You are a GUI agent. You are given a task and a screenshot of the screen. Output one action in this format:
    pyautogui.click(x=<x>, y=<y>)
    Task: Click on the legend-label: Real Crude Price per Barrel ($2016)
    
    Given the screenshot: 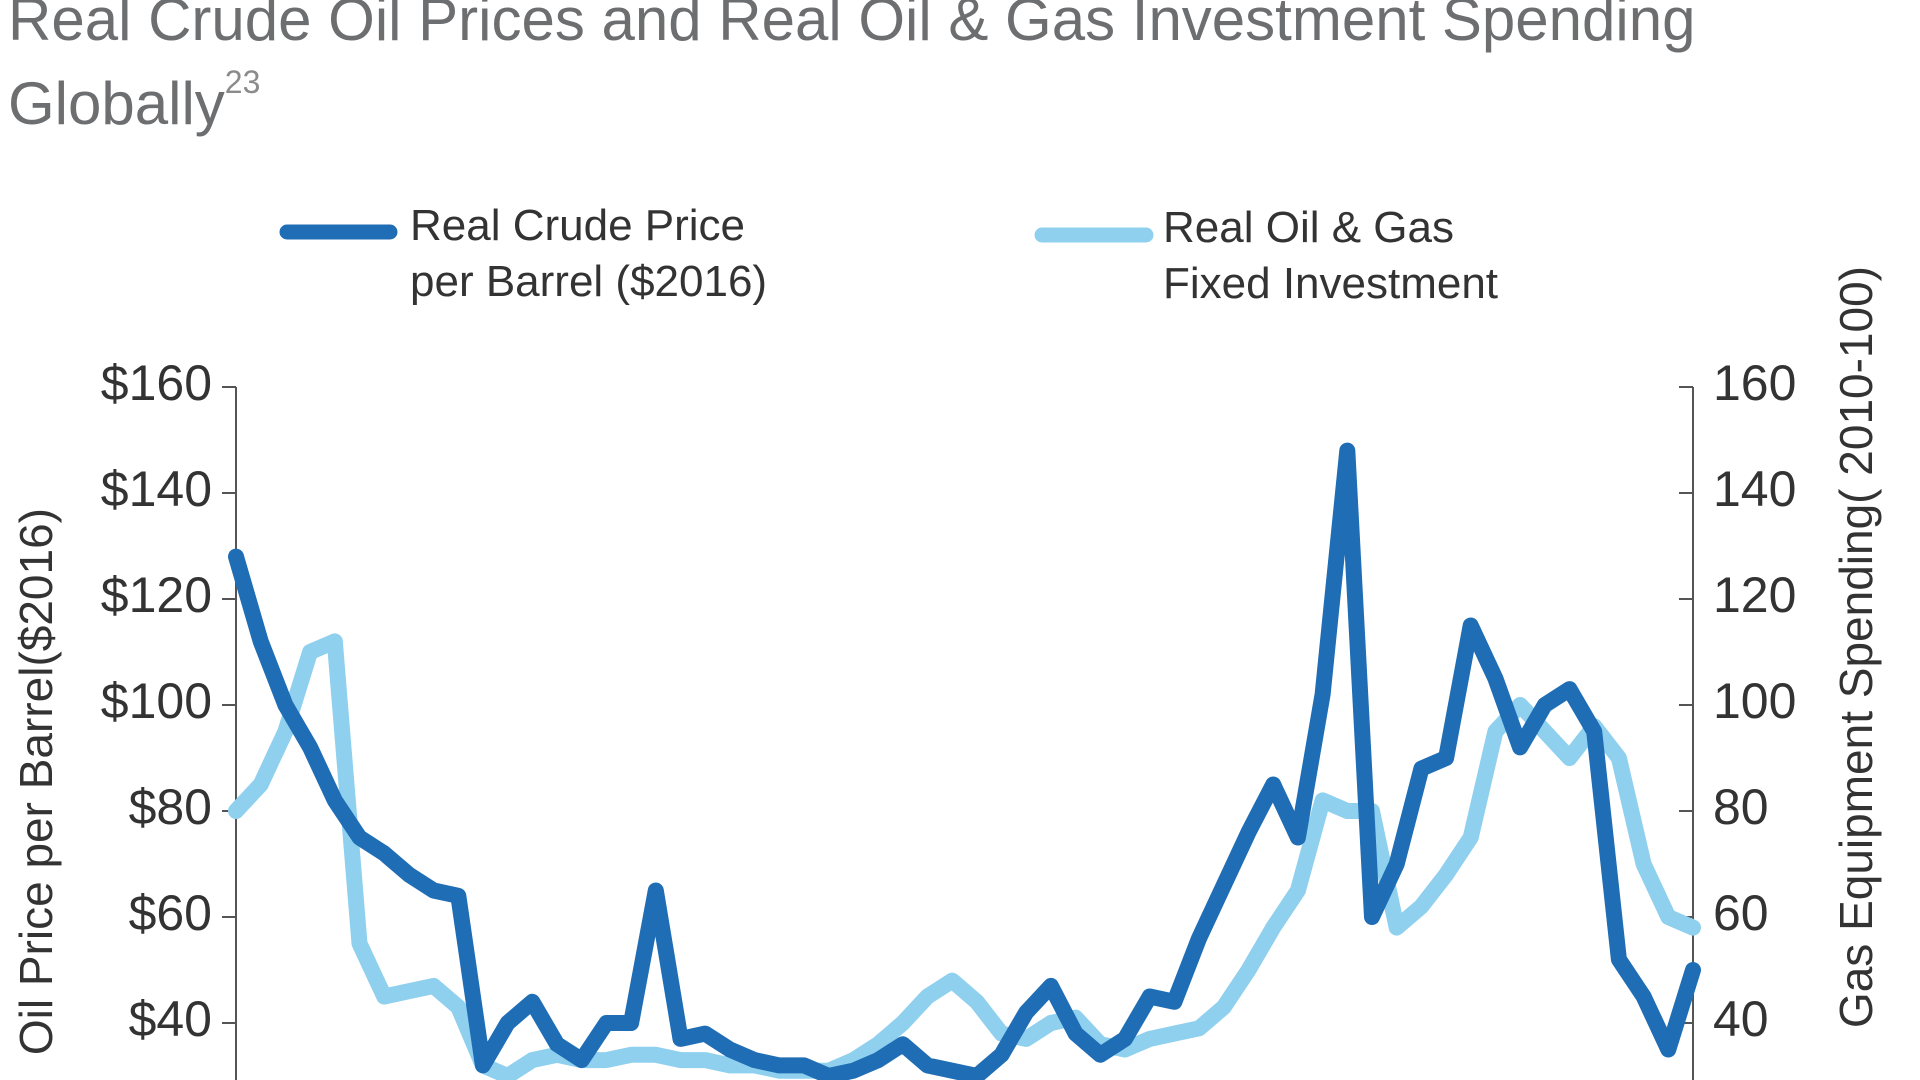 What is the action you would take?
    pyautogui.click(x=589, y=253)
    